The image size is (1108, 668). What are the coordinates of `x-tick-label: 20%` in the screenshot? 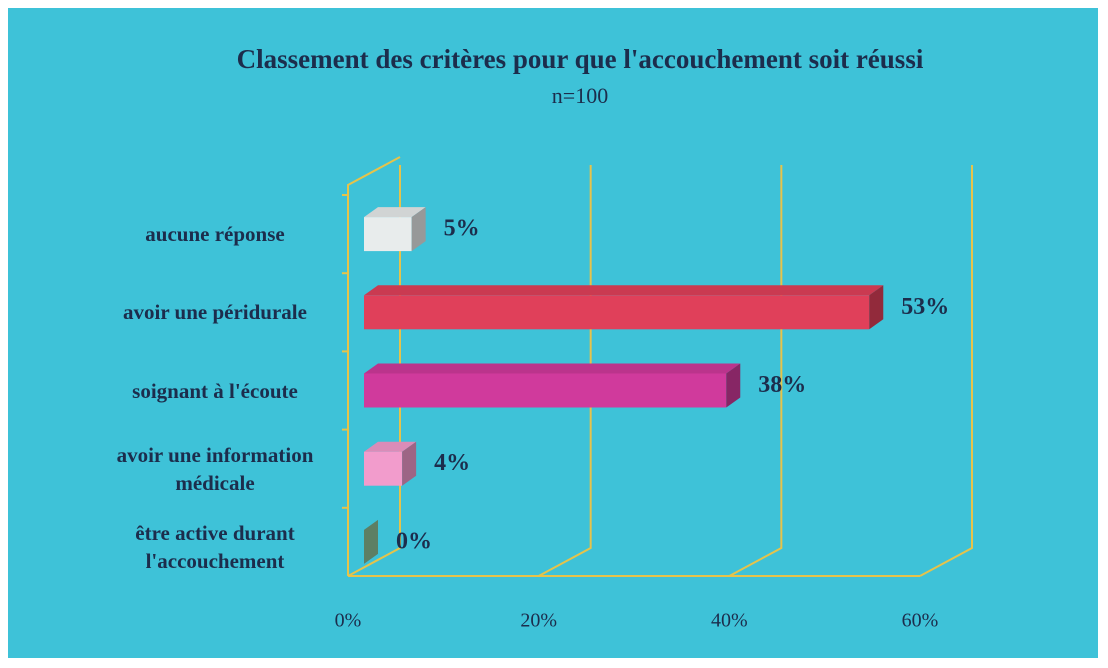 It's located at (538, 621).